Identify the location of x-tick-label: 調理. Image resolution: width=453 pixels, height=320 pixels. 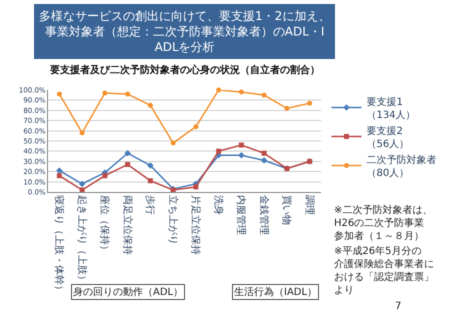
(309, 205).